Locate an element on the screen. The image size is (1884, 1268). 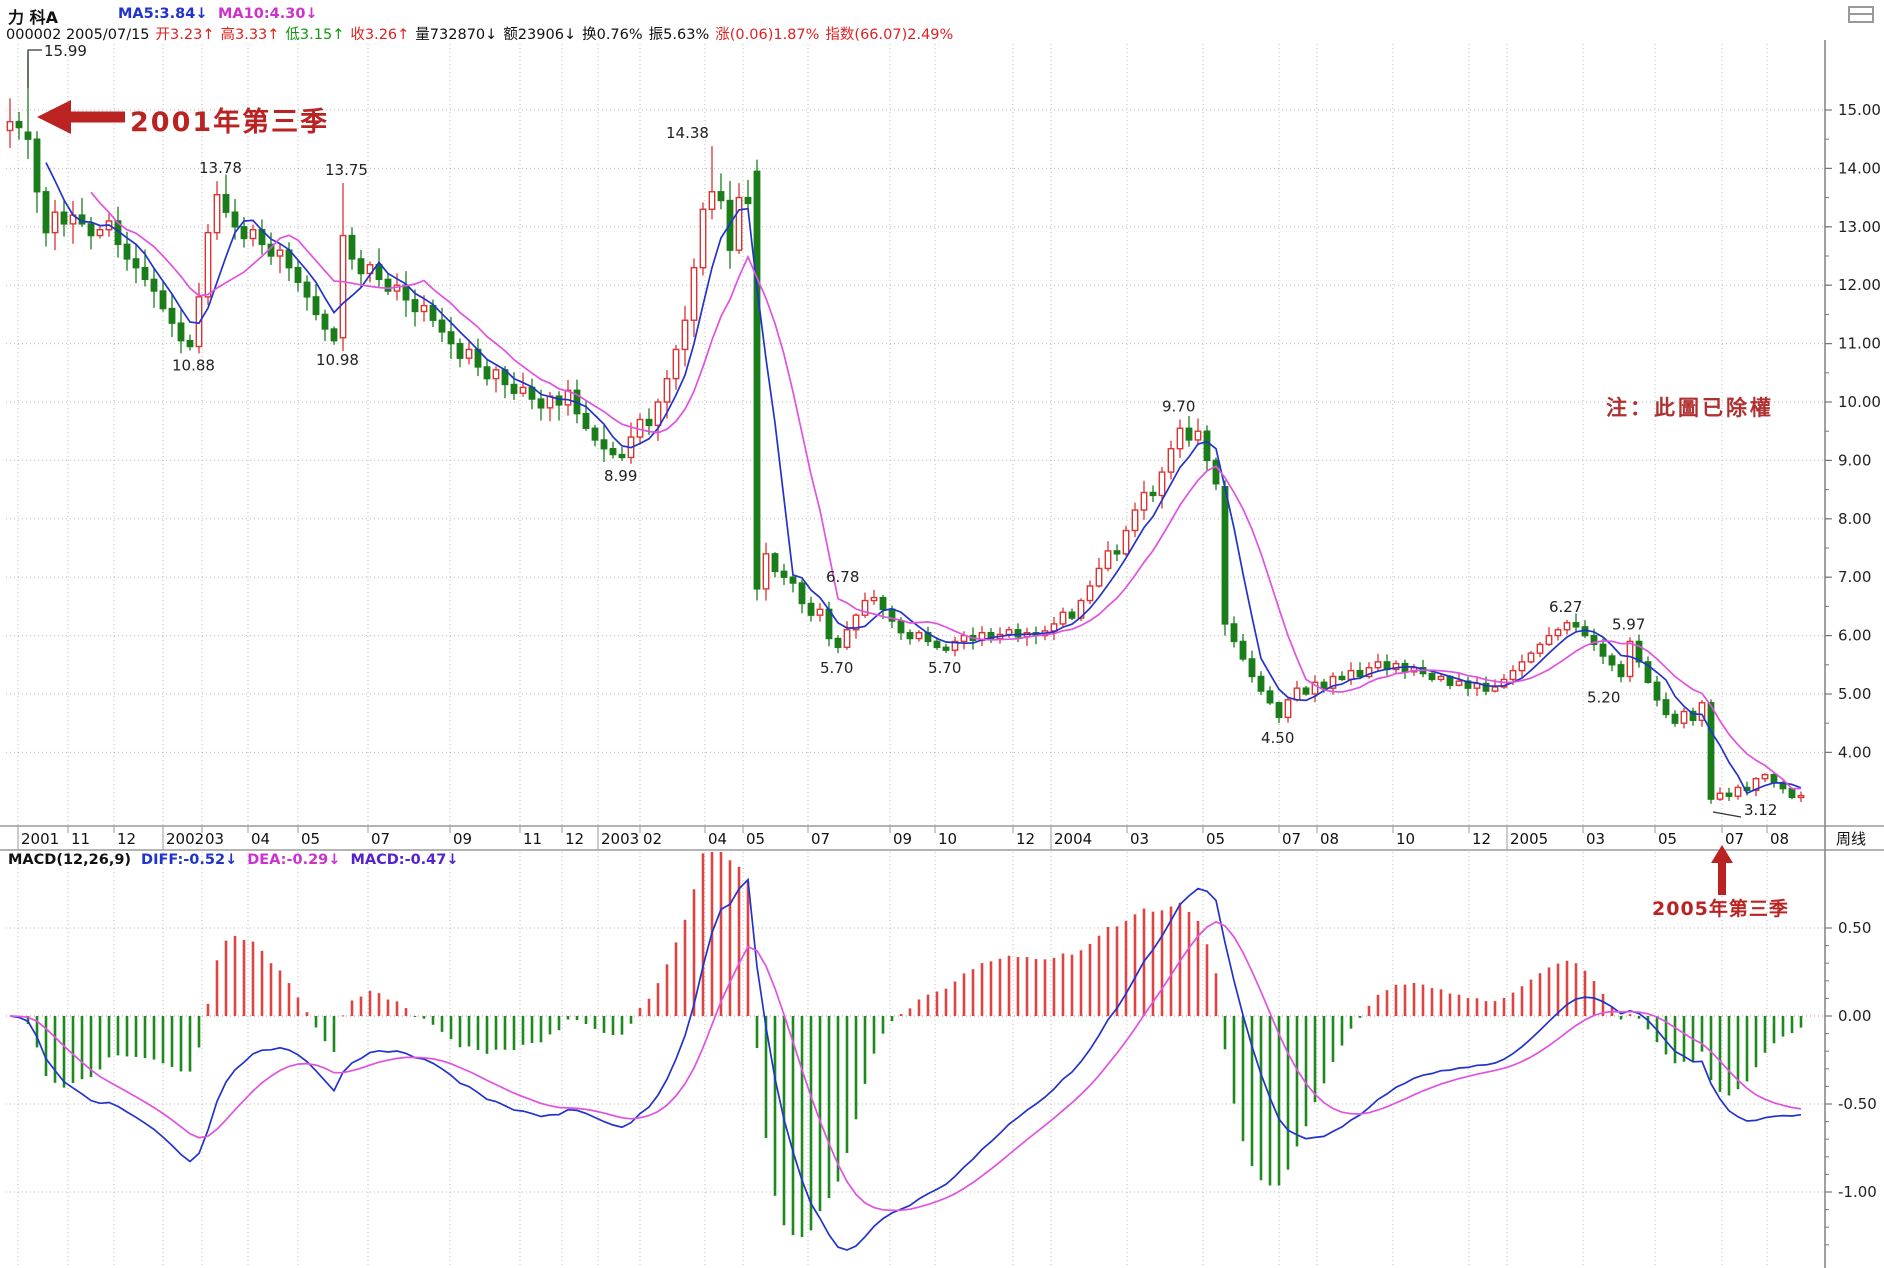
svg-text: 02 is located at coordinates (652, 839).